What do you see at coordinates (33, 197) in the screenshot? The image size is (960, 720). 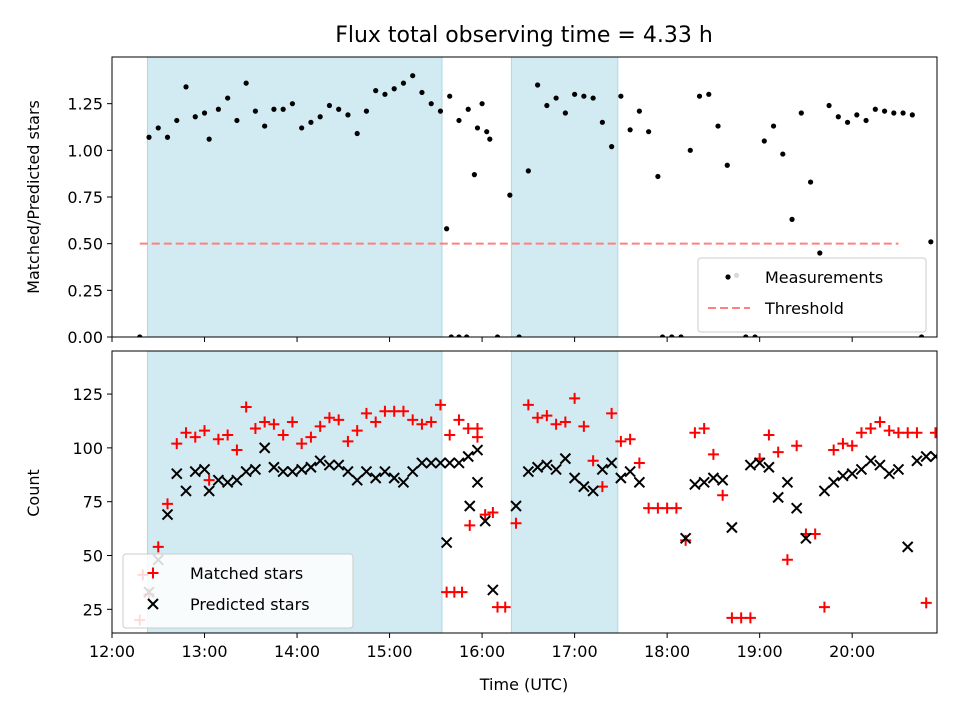 I see `top-y-axis-label: Matched/Predicted stars` at bounding box center [33, 197].